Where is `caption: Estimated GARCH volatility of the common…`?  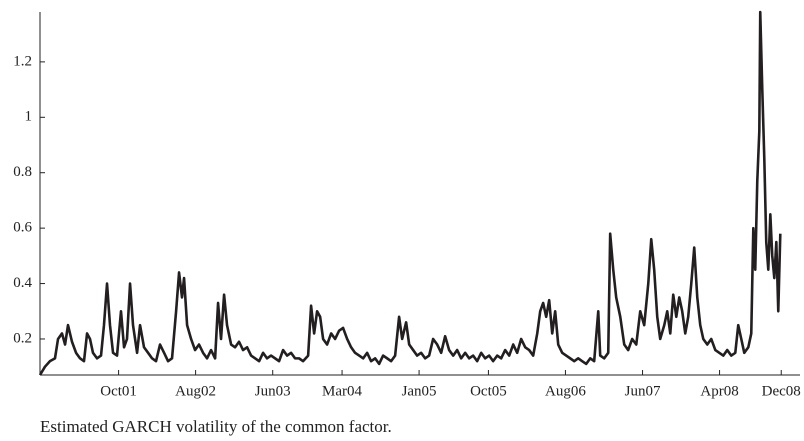 caption: Estimated GARCH volatility of the common… is located at coordinates (216, 426).